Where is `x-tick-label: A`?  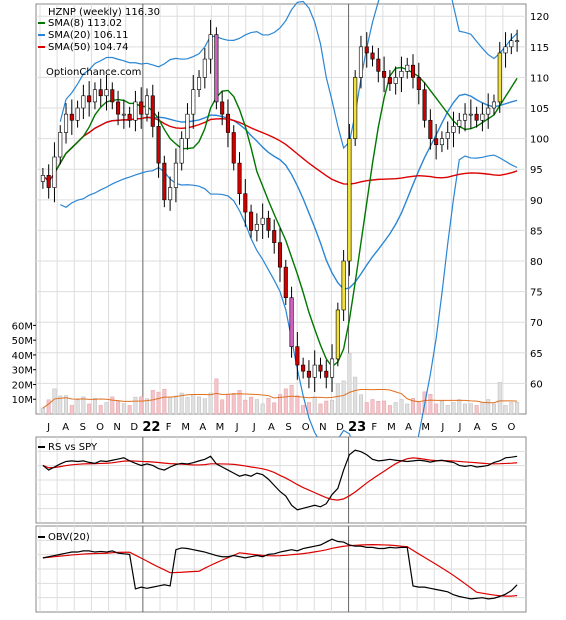 x-tick-label: A is located at coordinates (271, 427).